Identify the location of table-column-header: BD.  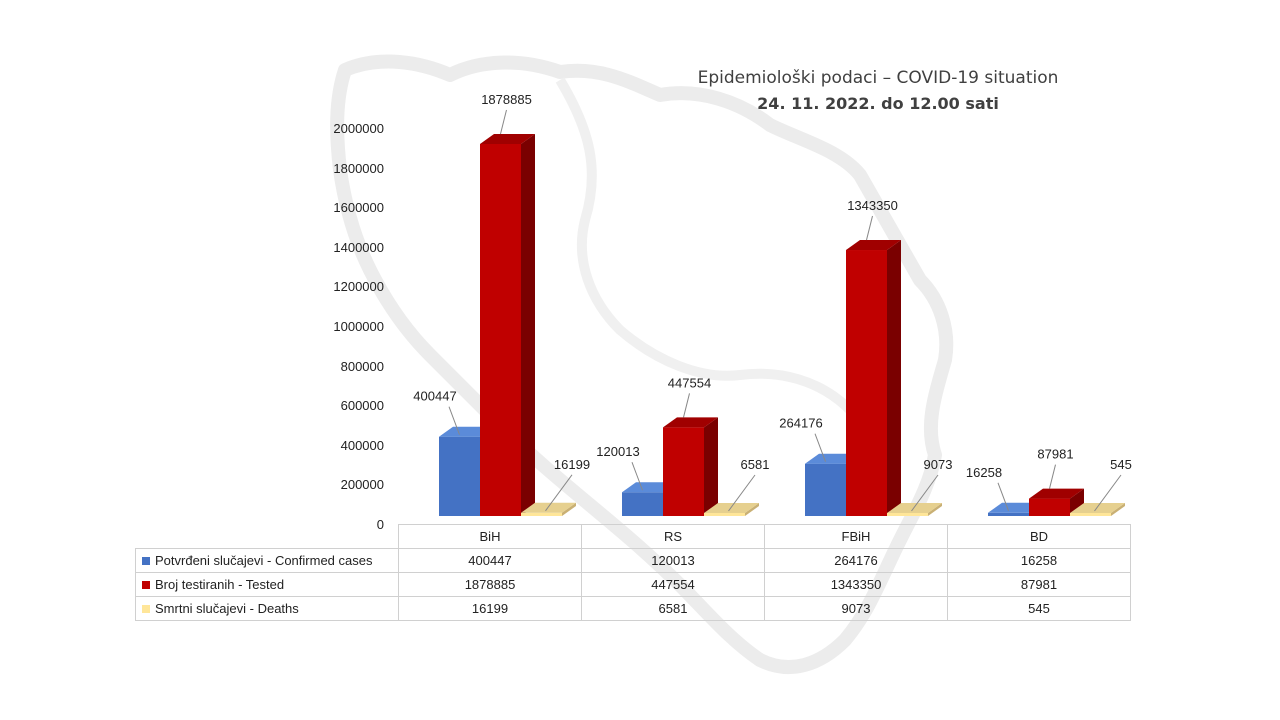
(1039, 536).